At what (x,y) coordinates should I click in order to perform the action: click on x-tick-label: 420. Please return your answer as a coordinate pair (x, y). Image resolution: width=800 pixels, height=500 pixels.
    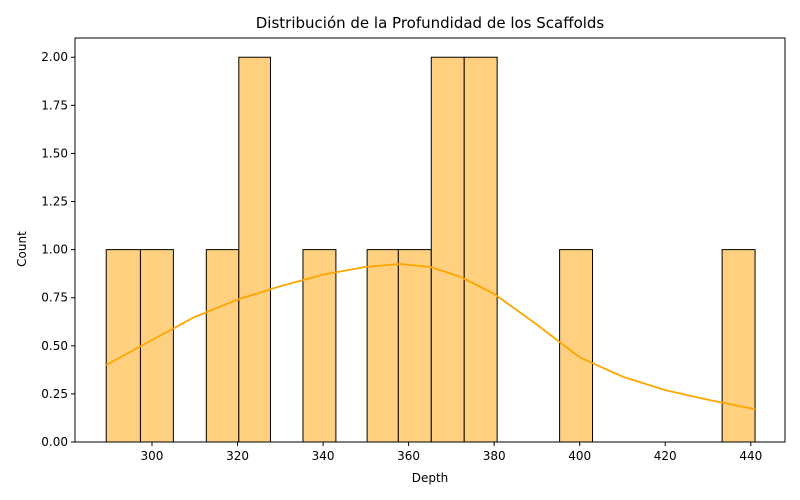
    Looking at the image, I should click on (665, 456).